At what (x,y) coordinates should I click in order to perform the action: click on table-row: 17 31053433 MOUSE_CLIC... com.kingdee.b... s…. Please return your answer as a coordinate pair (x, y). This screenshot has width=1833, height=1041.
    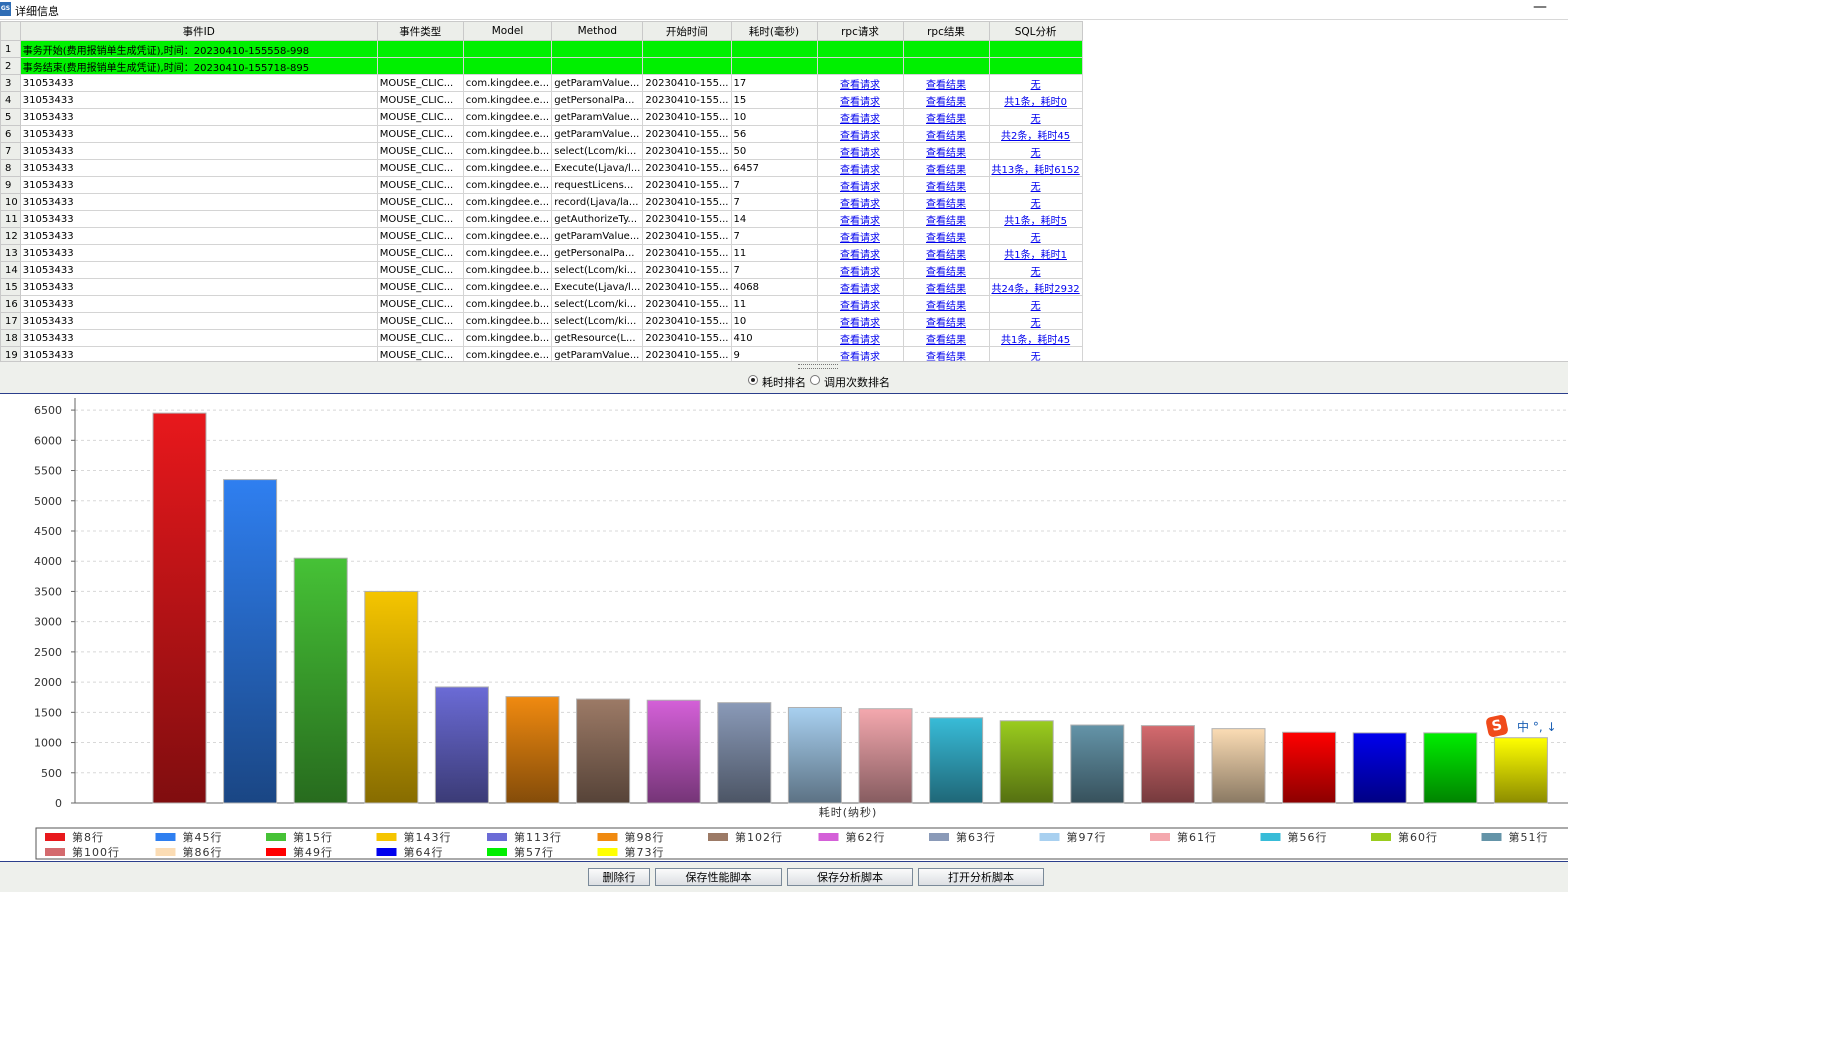
    Looking at the image, I should click on (541, 321).